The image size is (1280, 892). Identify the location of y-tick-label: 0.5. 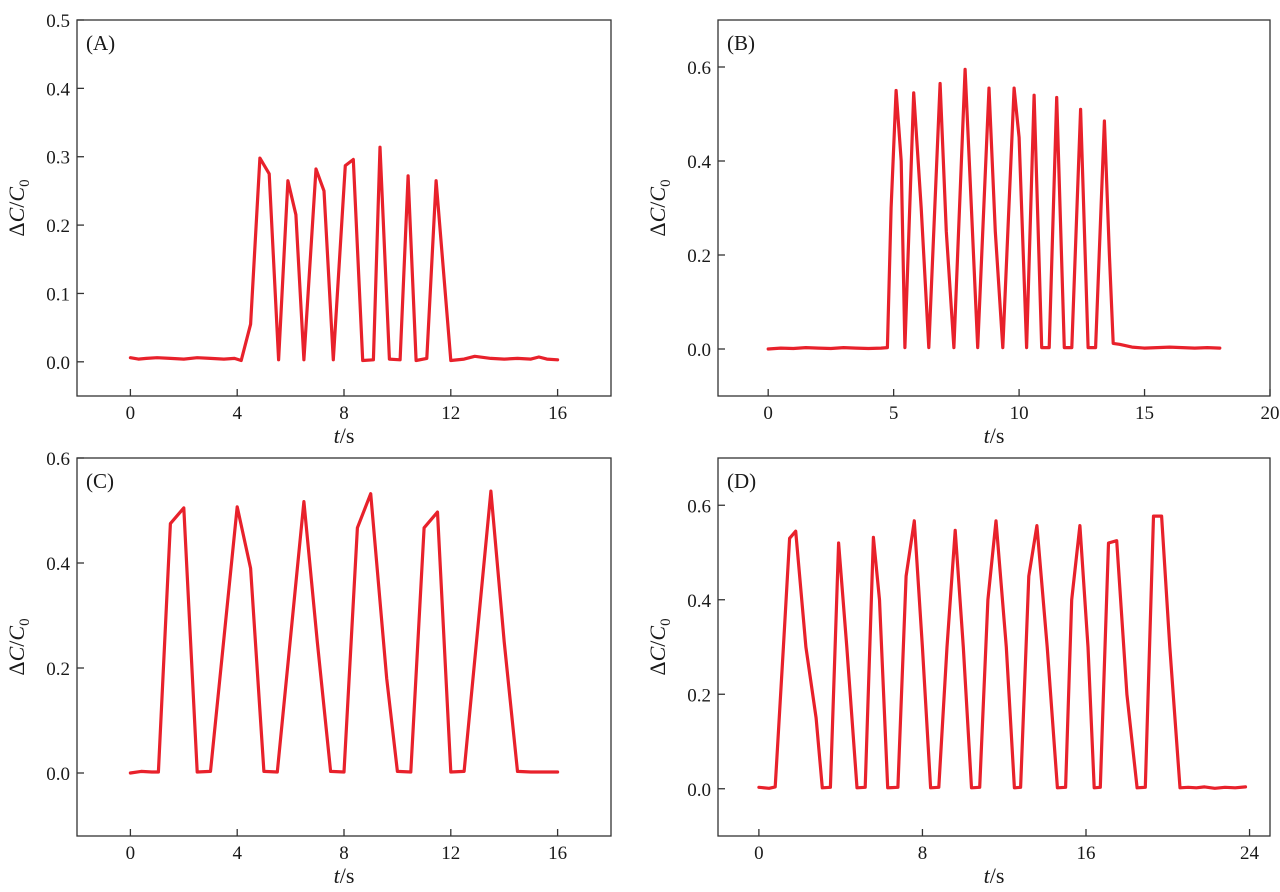
(58, 21).